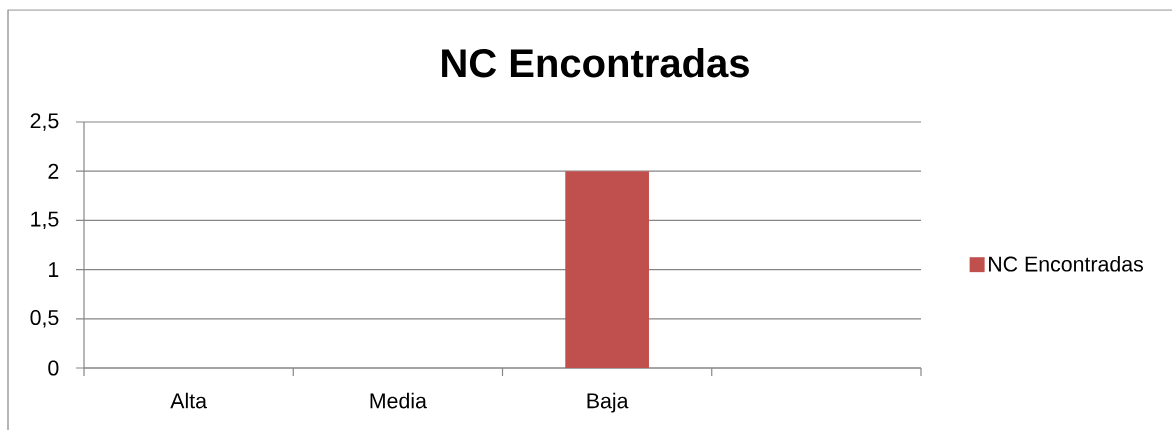  What do you see at coordinates (53, 171) in the screenshot?
I see `y-tick-label: 2` at bounding box center [53, 171].